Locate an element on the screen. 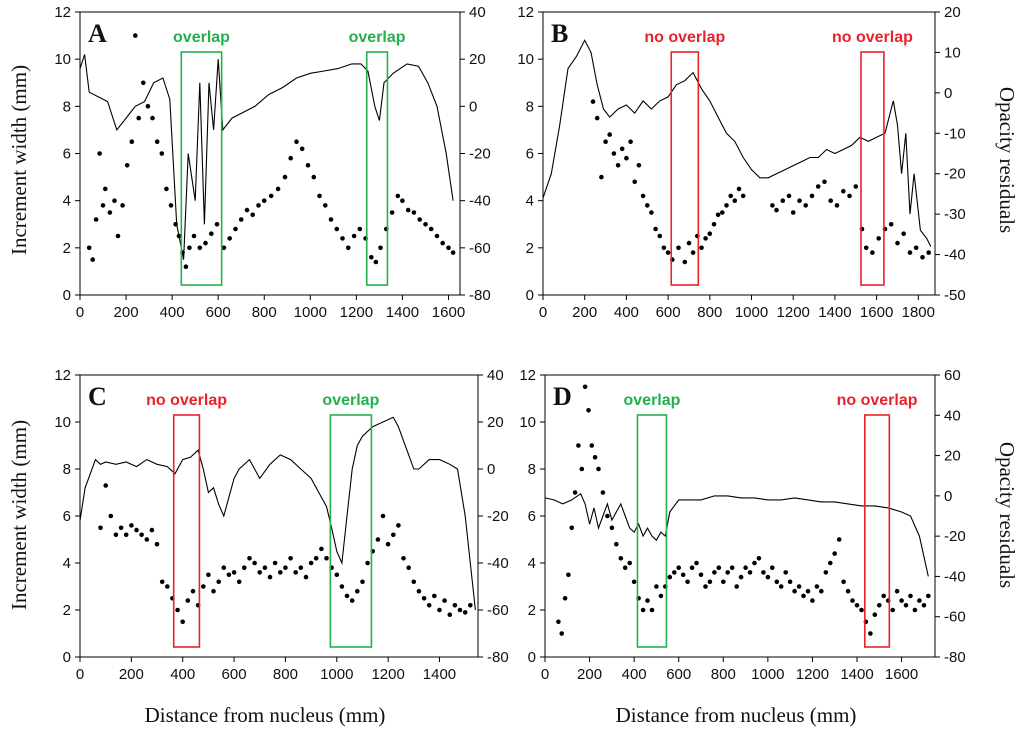 Image resolution: width=1016 pixels, height=729 pixels. x-tick-label: 200 is located at coordinates (584, 312).